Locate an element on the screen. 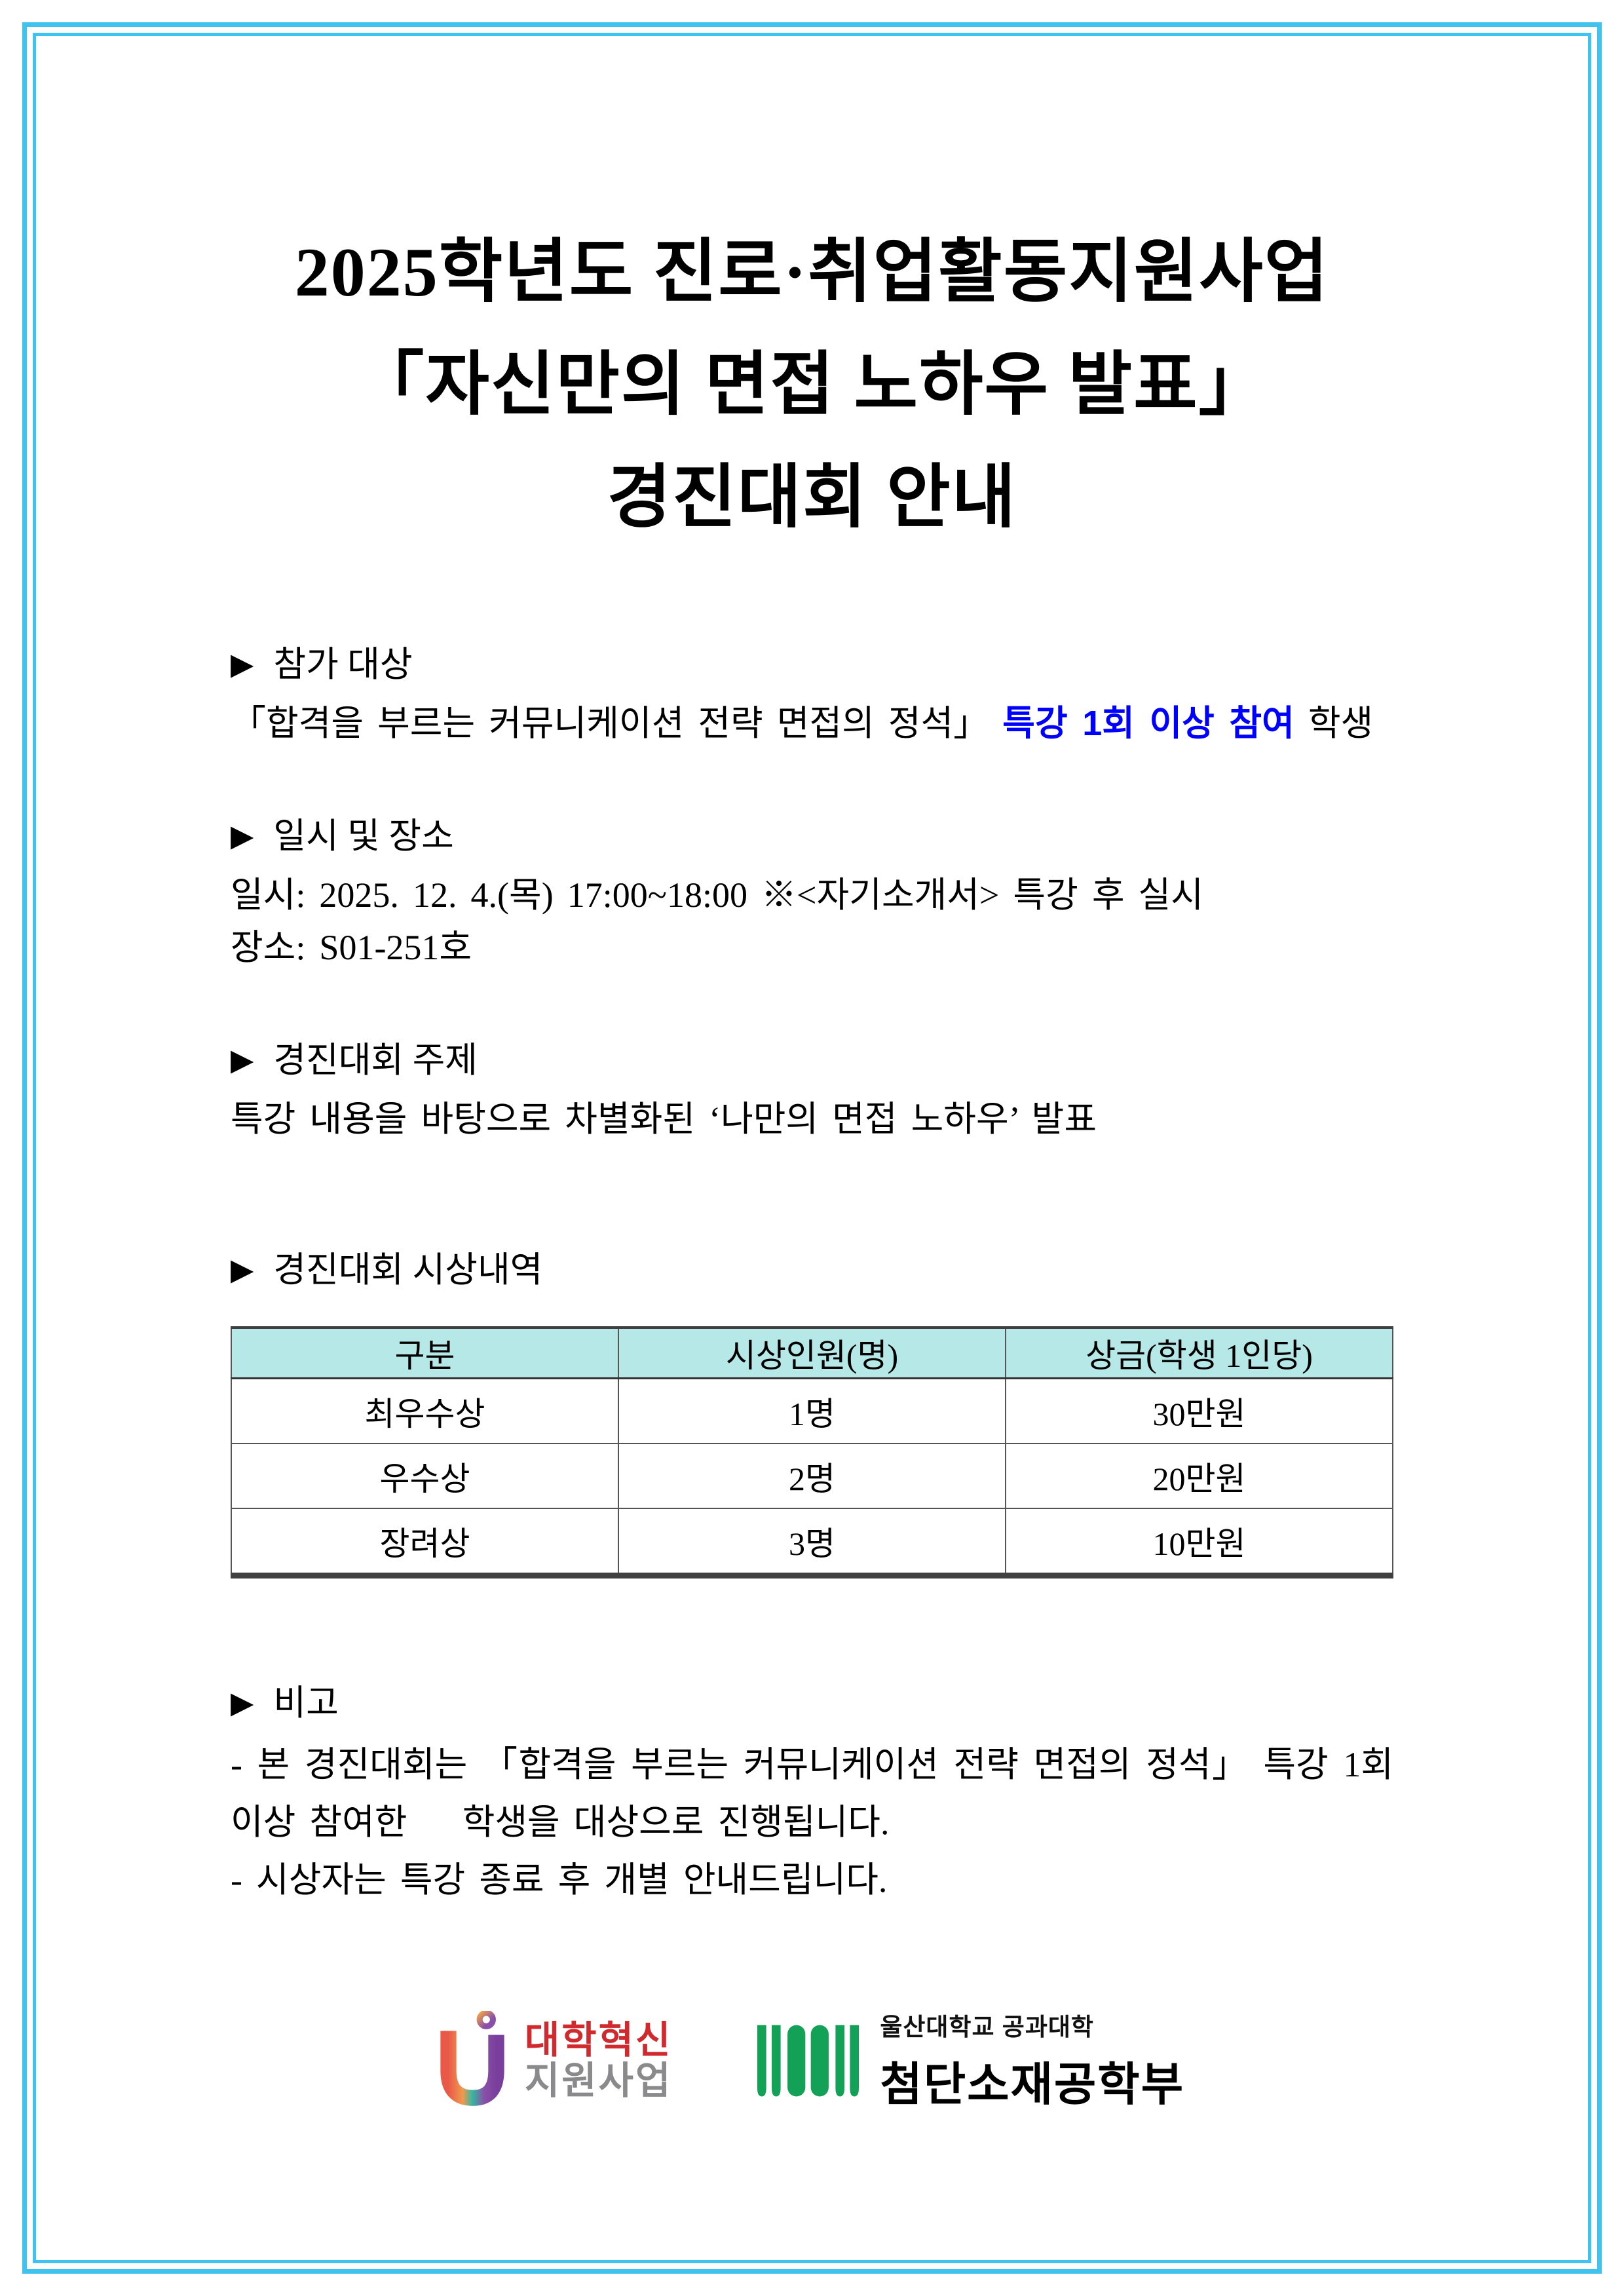 This screenshot has width=1624, height=2296. table-cell: 10만원 is located at coordinates (1199, 1542).